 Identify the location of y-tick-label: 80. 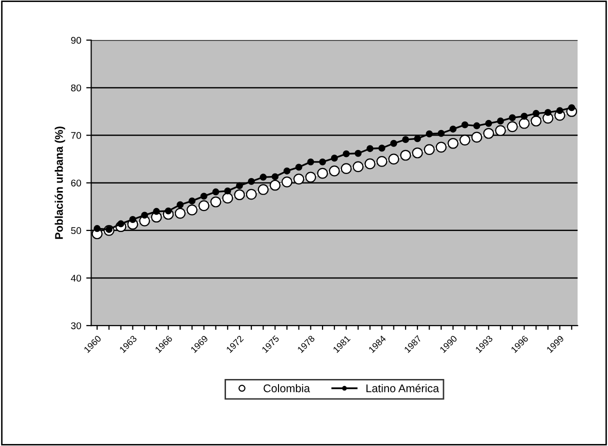
(76, 88).